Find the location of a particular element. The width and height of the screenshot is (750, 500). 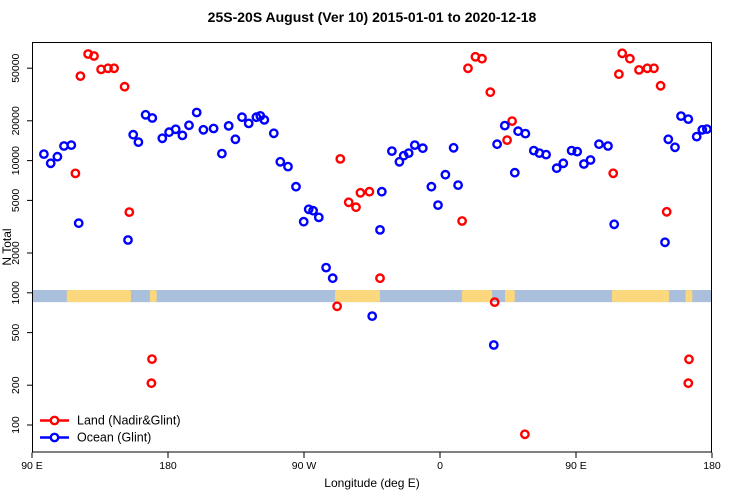

legend-land-marker-icon is located at coordinates (54, 420).